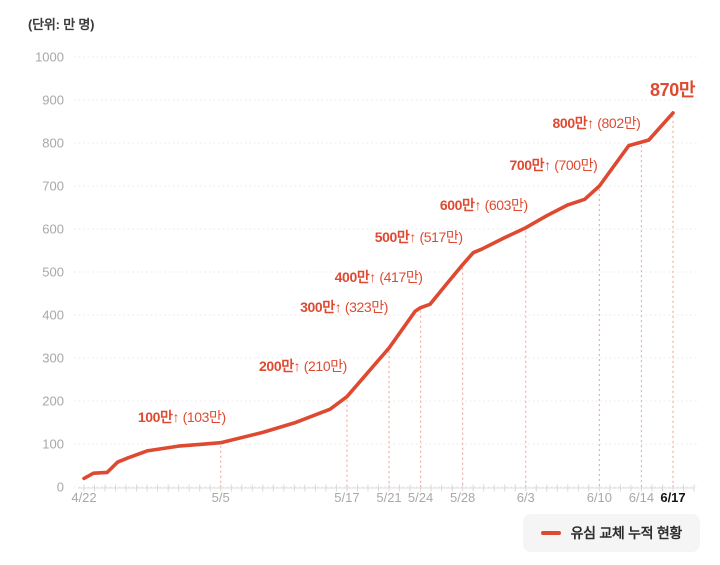 This screenshot has width=720, height=565. What do you see at coordinates (418, 236) in the screenshot?
I see `milestone-annotation: 500만↑ (517만)` at bounding box center [418, 236].